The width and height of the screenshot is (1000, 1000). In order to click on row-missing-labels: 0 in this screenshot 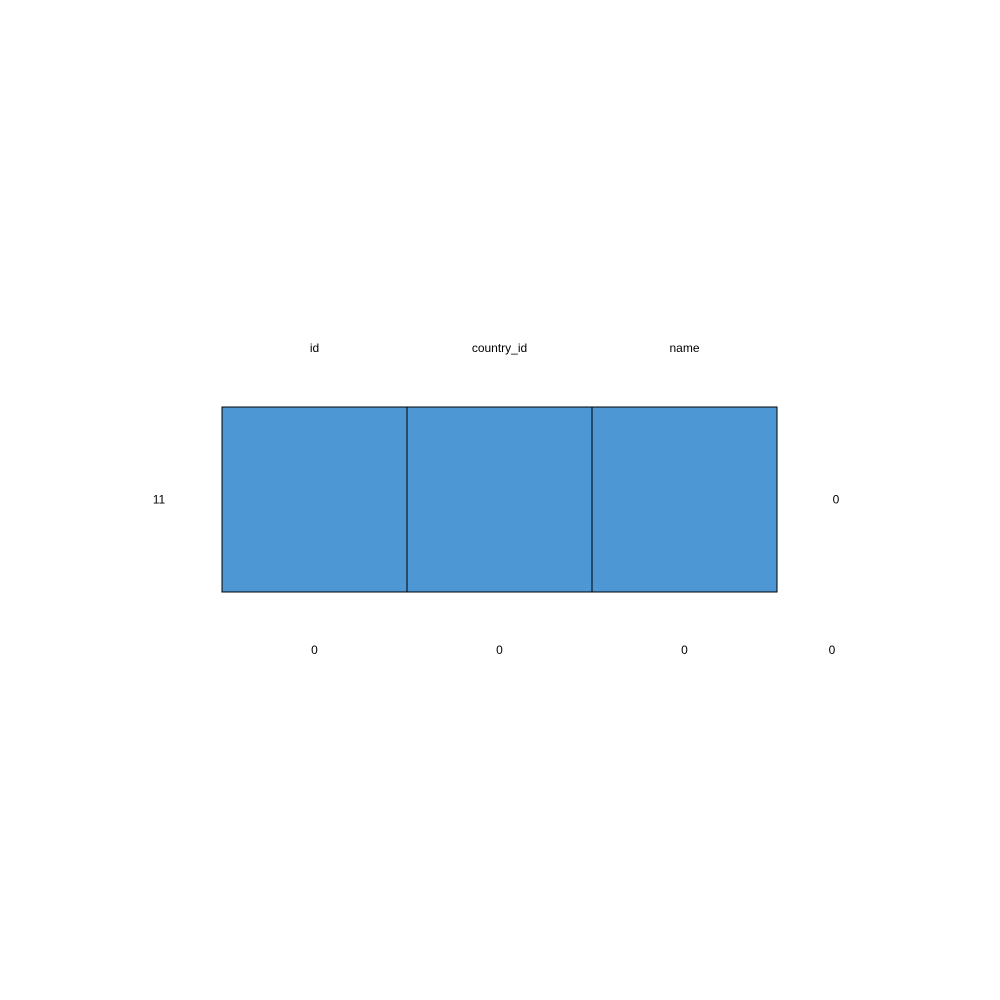, I will do `click(836, 500)`.